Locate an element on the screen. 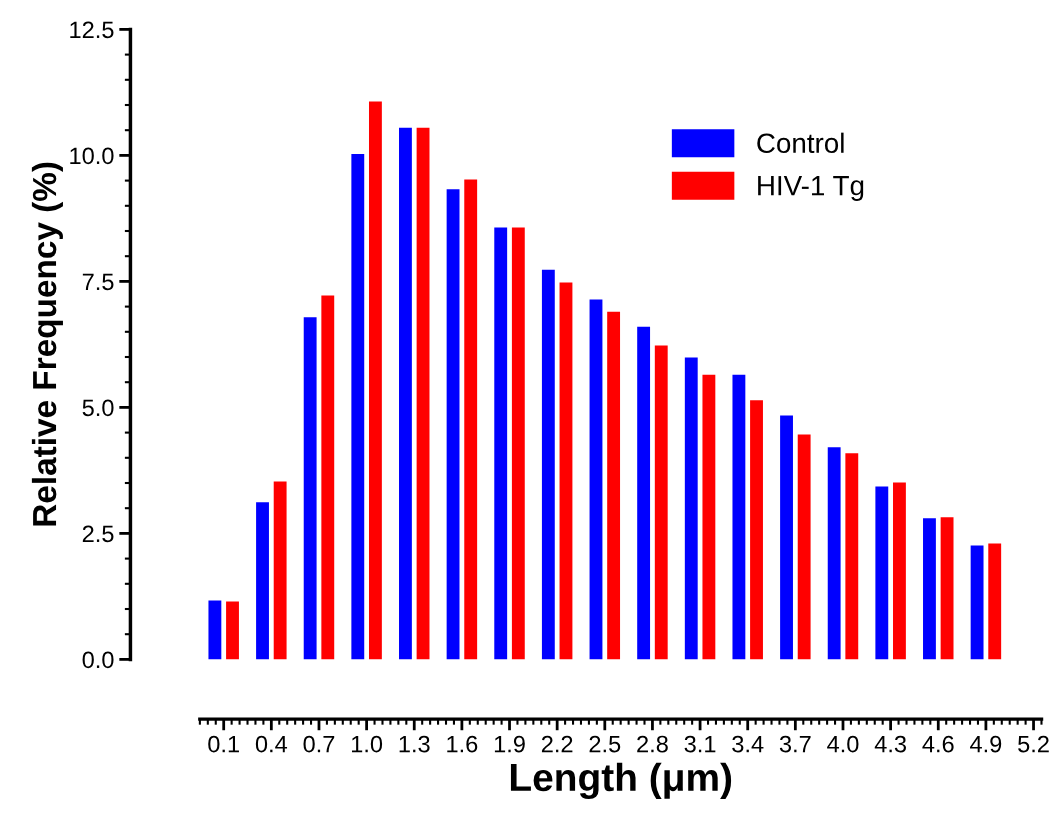 The image size is (1052, 840). x-tick-label: 4.3 is located at coordinates (890, 744).